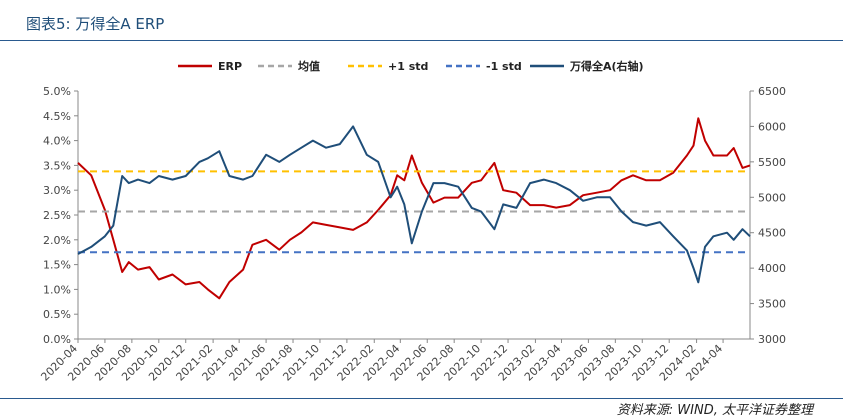  I want to click on right-tick-label: 4500, so click(772, 233).